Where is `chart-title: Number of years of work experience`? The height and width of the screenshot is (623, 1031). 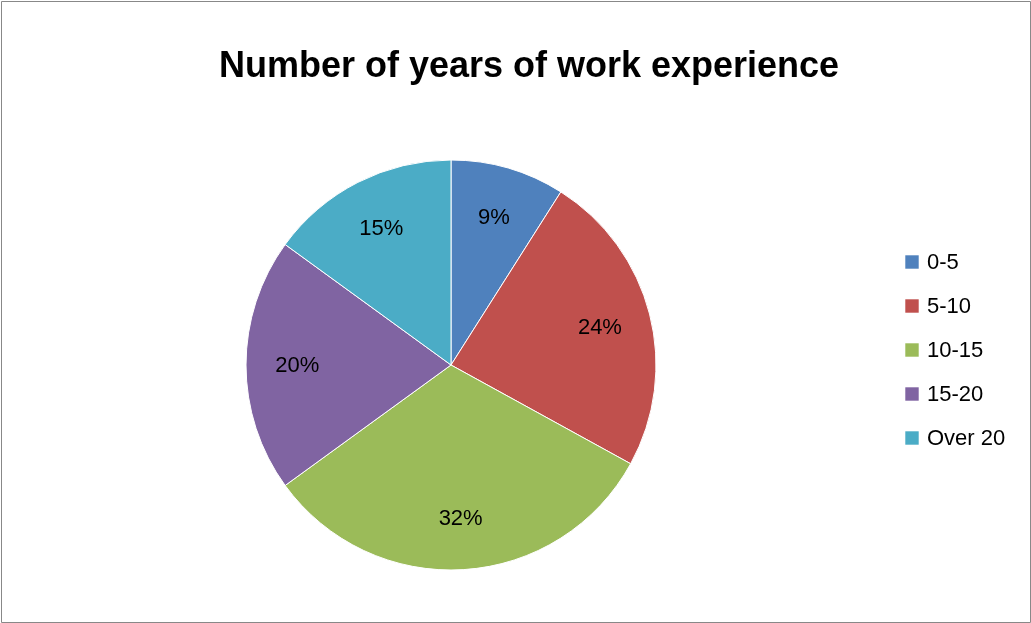
chart-title: Number of years of work experience is located at coordinates (529, 64).